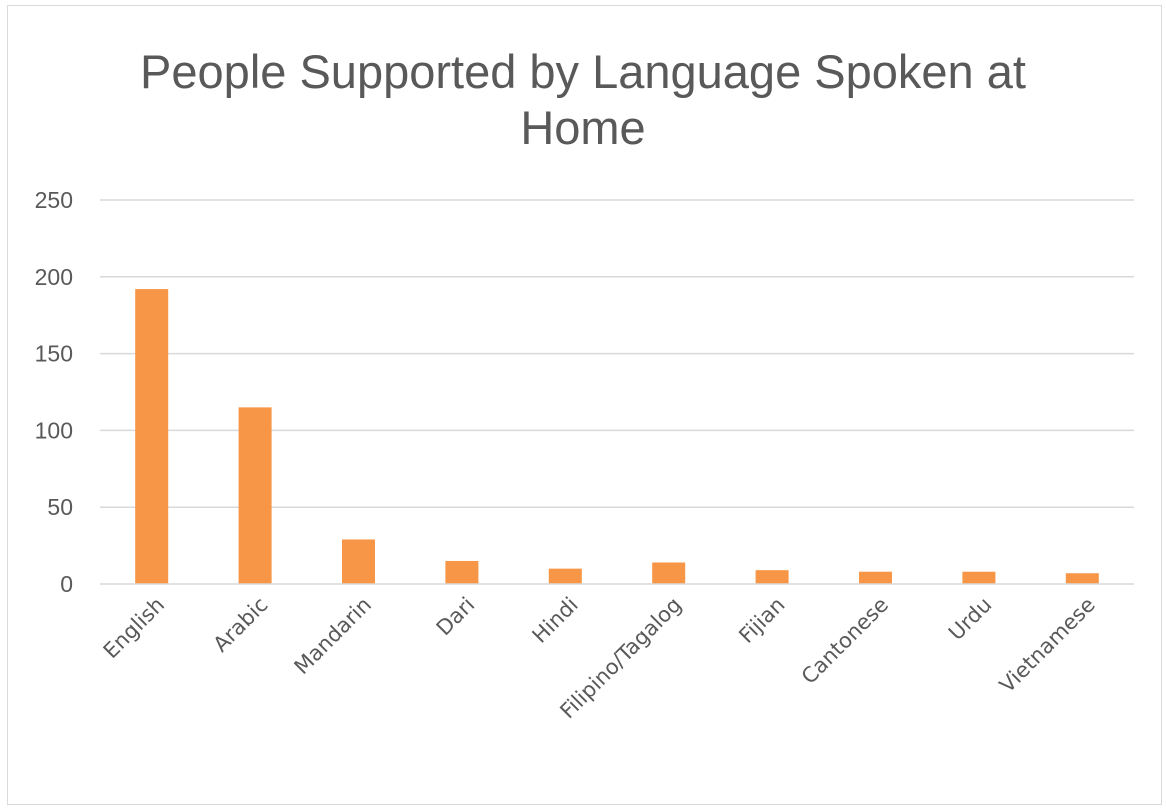 This screenshot has width=1166, height=811. I want to click on bar-dari, so click(462, 572).